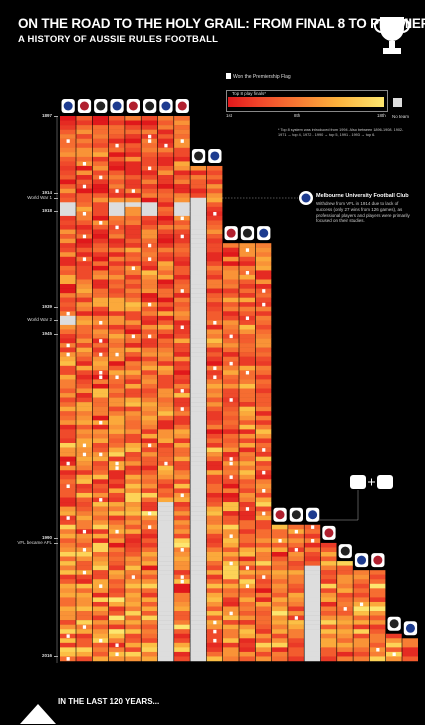 The image size is (425, 725). I want to click on y-tick-mark, so click(56, 194).